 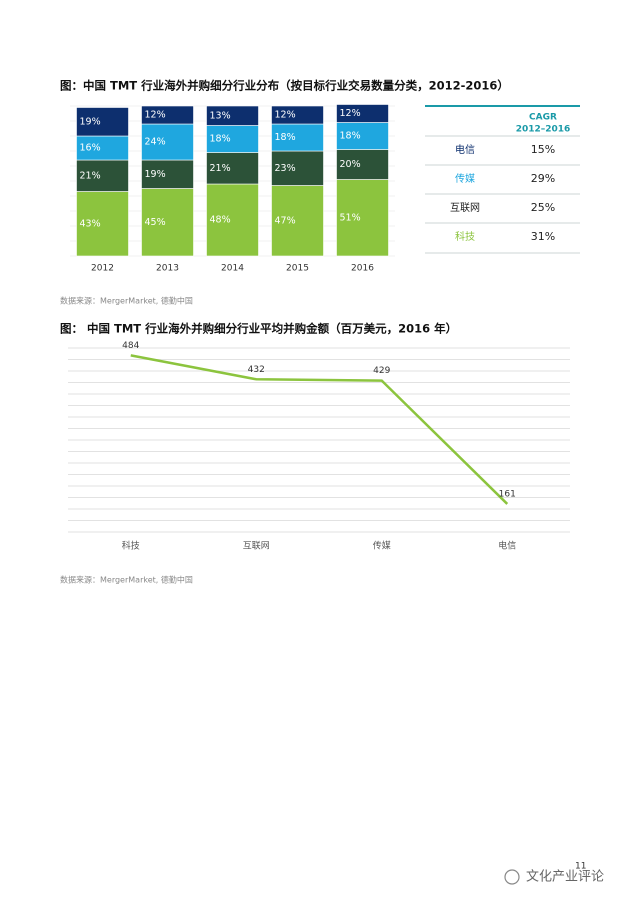 What do you see at coordinates (220, 220) in the screenshot?
I see `data-label: 48%` at bounding box center [220, 220].